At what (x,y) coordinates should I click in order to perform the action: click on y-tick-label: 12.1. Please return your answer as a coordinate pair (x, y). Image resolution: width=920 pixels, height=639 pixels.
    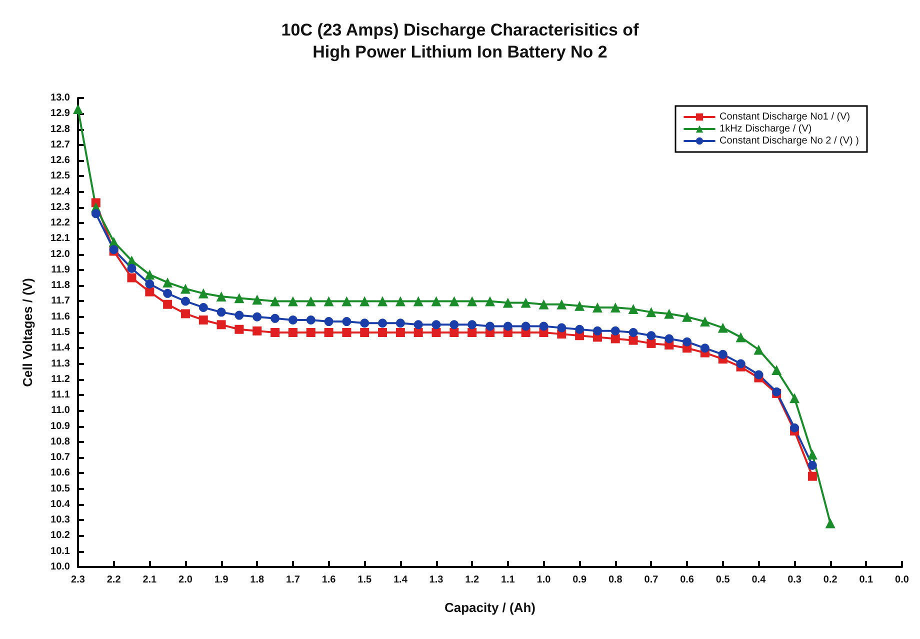
    Looking at the image, I should click on (60, 238).